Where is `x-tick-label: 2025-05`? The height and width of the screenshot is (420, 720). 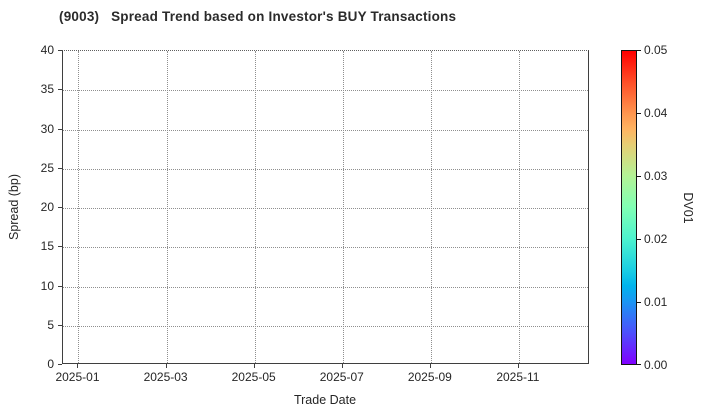
x-tick-label: 2025-05 is located at coordinates (253, 377).